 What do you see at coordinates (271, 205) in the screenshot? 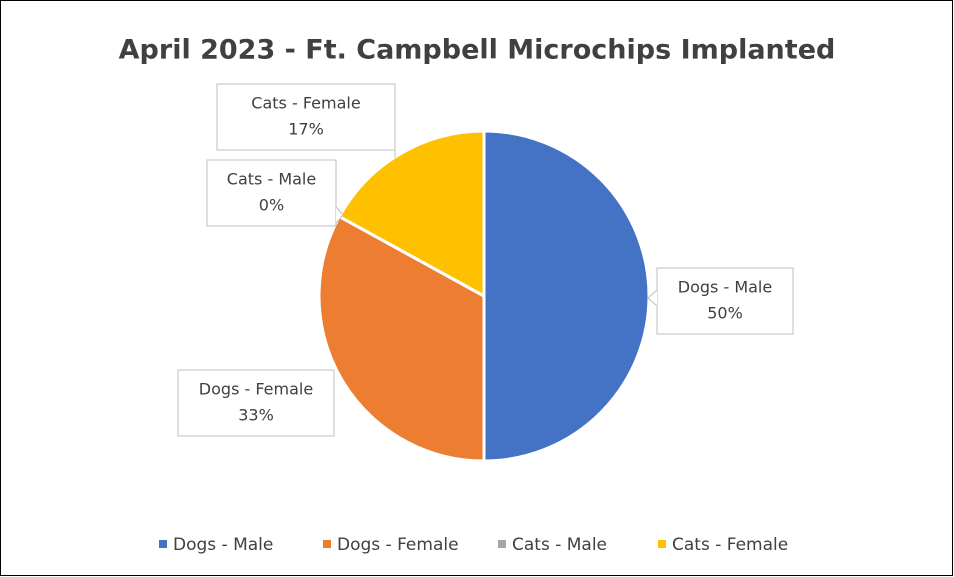
I see `data-label-value: 0%` at bounding box center [271, 205].